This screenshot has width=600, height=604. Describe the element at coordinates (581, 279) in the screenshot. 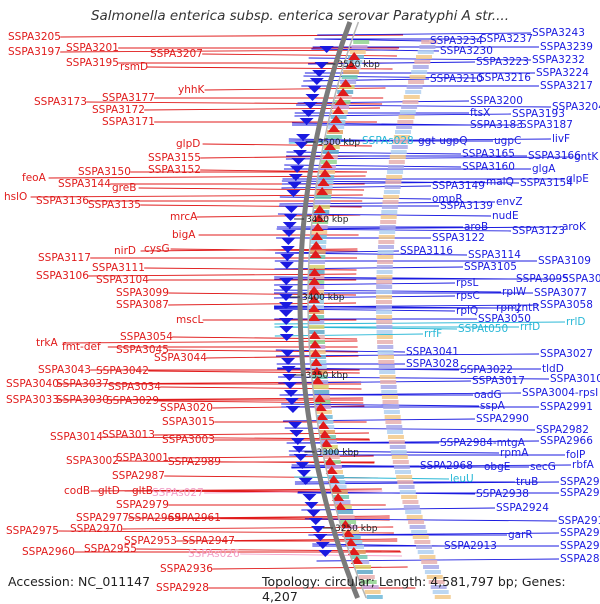

I see `gene-label-right: SSPA3091` at that location.